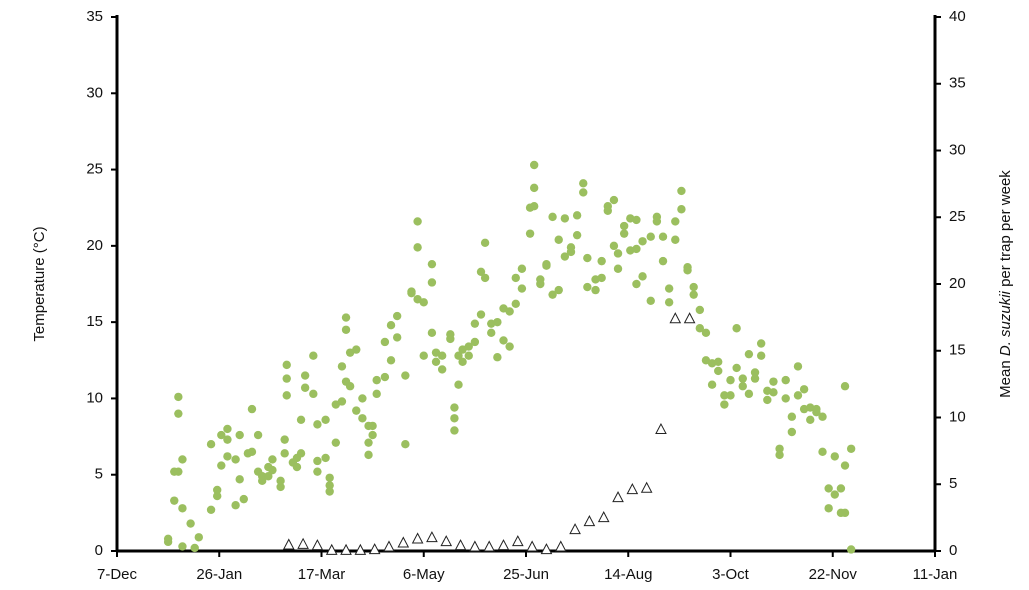 Image resolution: width=1029 pixels, height=590 pixels. Describe the element at coordinates (957, 416) in the screenshot. I see `y2-tick-label: 10` at that location.